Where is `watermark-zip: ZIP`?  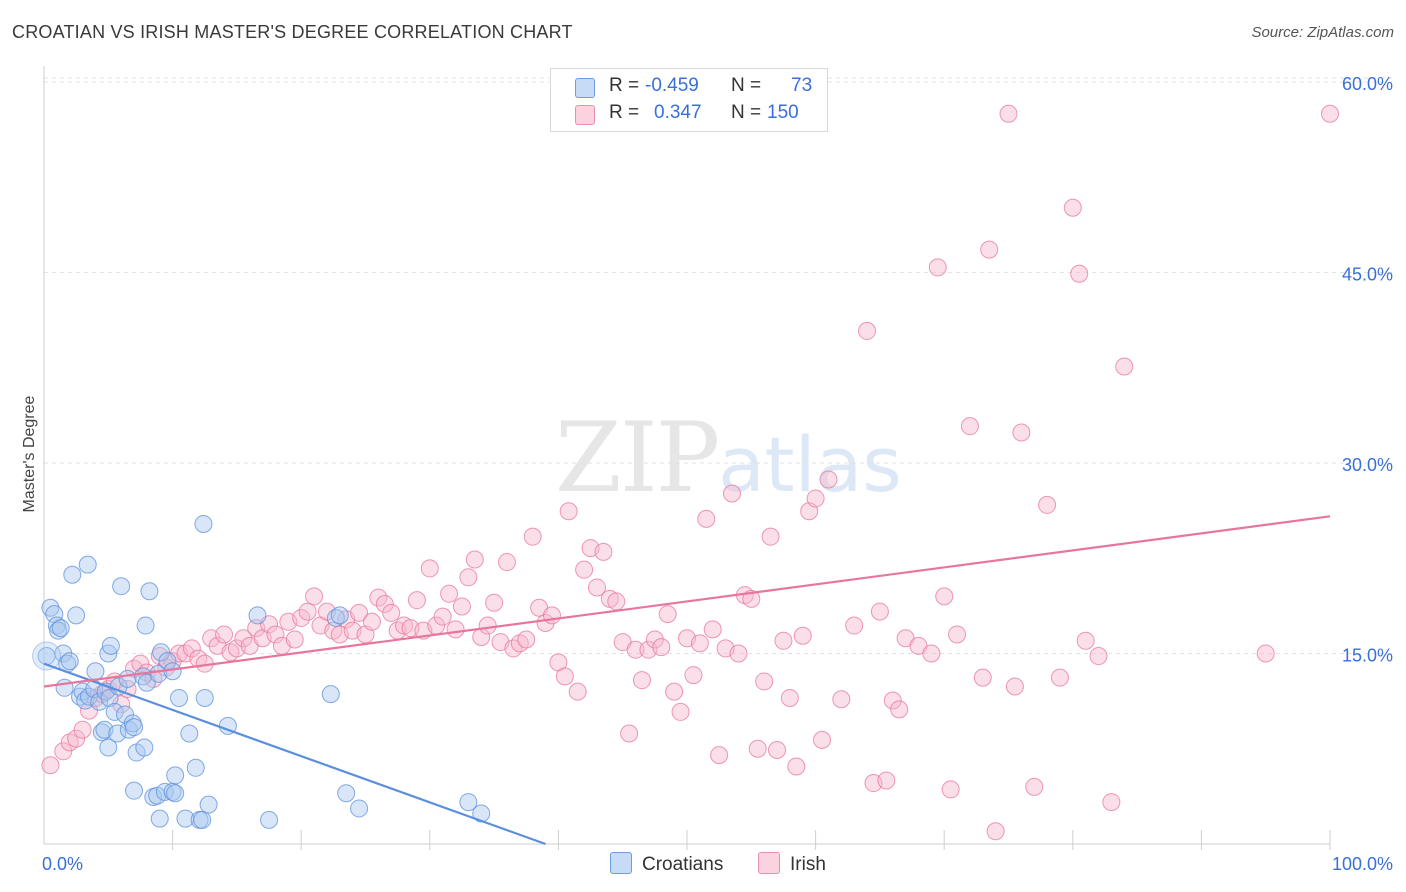 watermark-zip: ZIP is located at coordinates (637, 458).